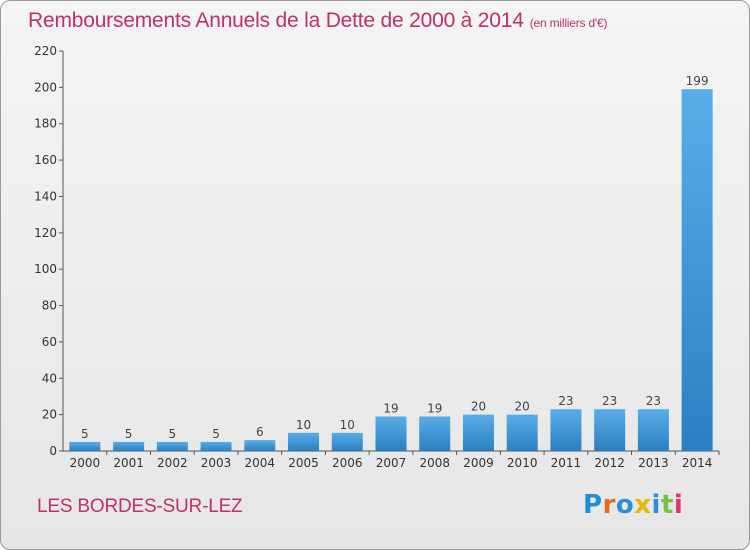 This screenshot has height=550, width=750. What do you see at coordinates (347, 425) in the screenshot?
I see `data-label-2006: 10` at bounding box center [347, 425].